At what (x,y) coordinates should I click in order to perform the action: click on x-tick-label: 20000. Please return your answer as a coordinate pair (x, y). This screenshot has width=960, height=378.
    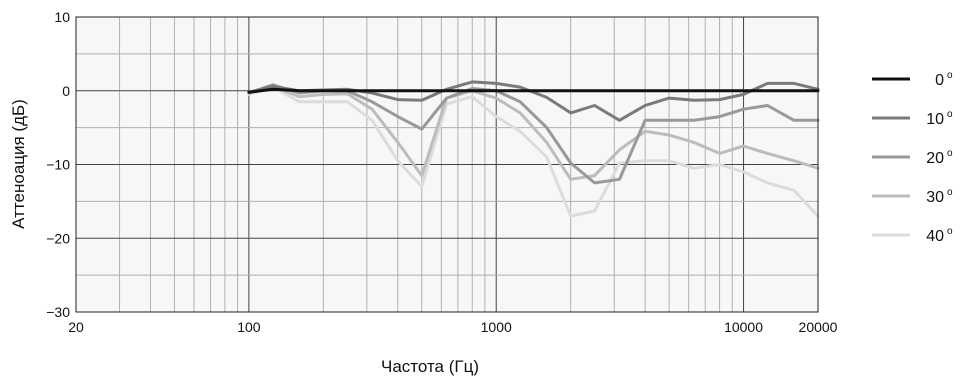
    Looking at the image, I should click on (818, 327).